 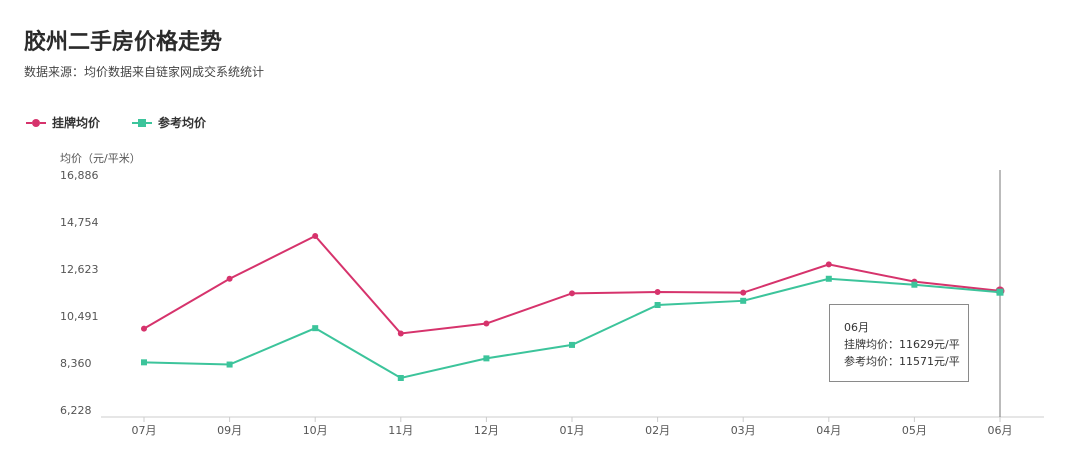 What do you see at coordinates (315, 430) in the screenshot?
I see `x-tick-label: 10月` at bounding box center [315, 430].